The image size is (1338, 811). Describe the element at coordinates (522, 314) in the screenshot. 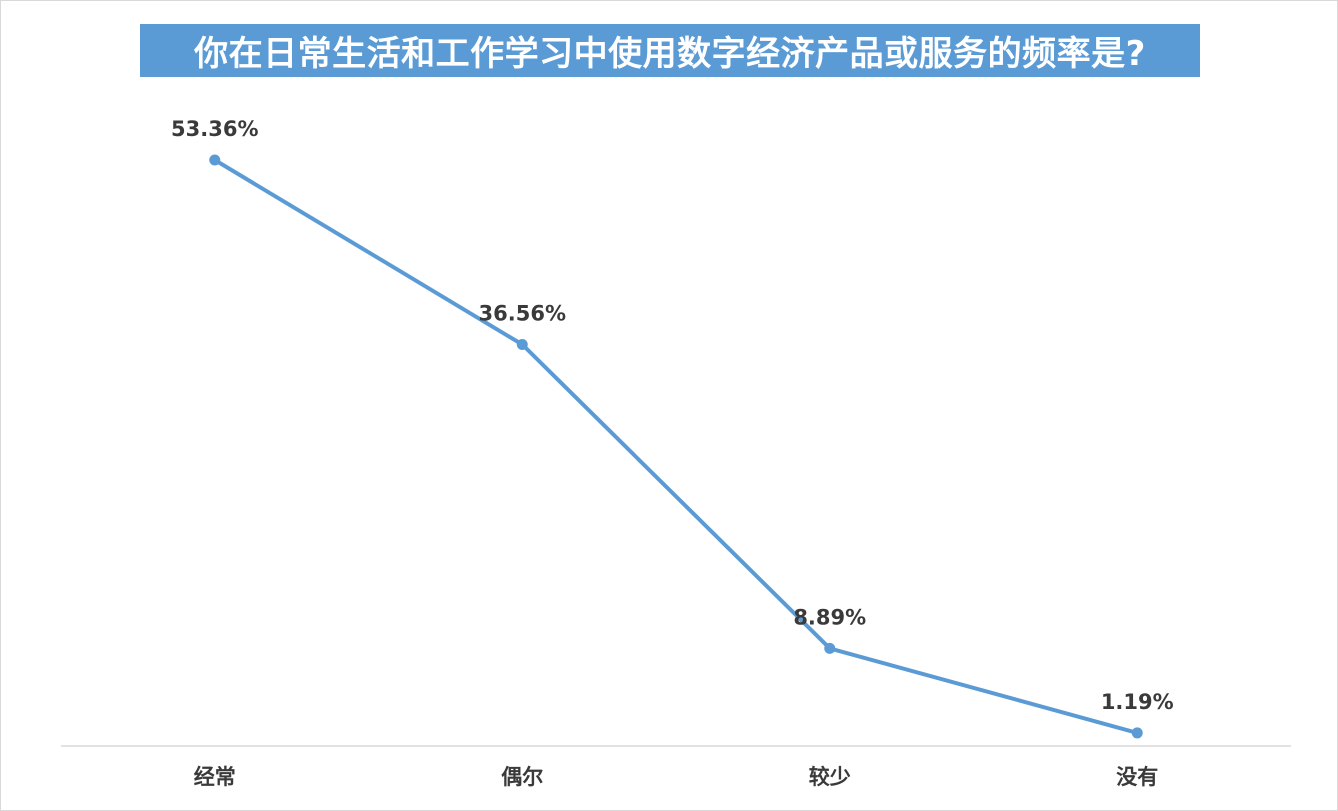

I see `data-label: 36.56%` at that location.